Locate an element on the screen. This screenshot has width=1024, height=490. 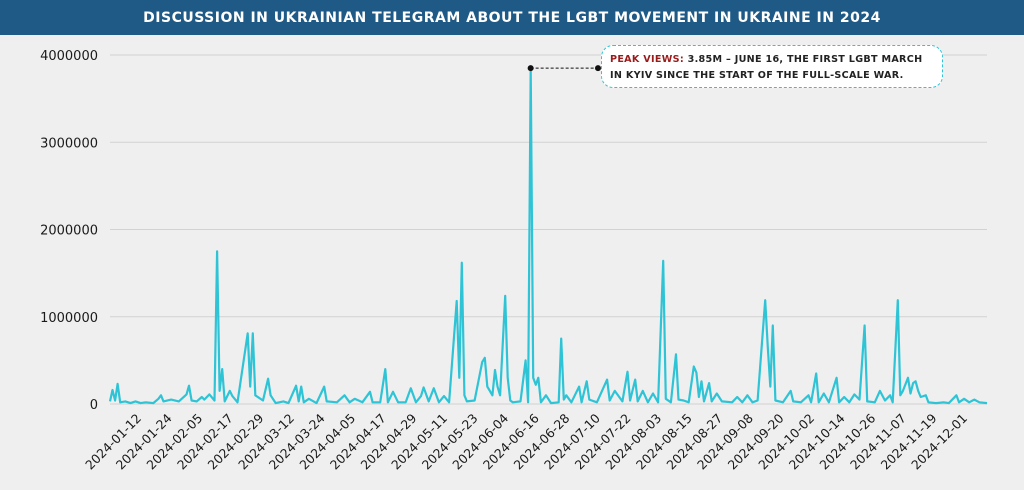
annotation-dot-peak is located at coordinates (530, 68).